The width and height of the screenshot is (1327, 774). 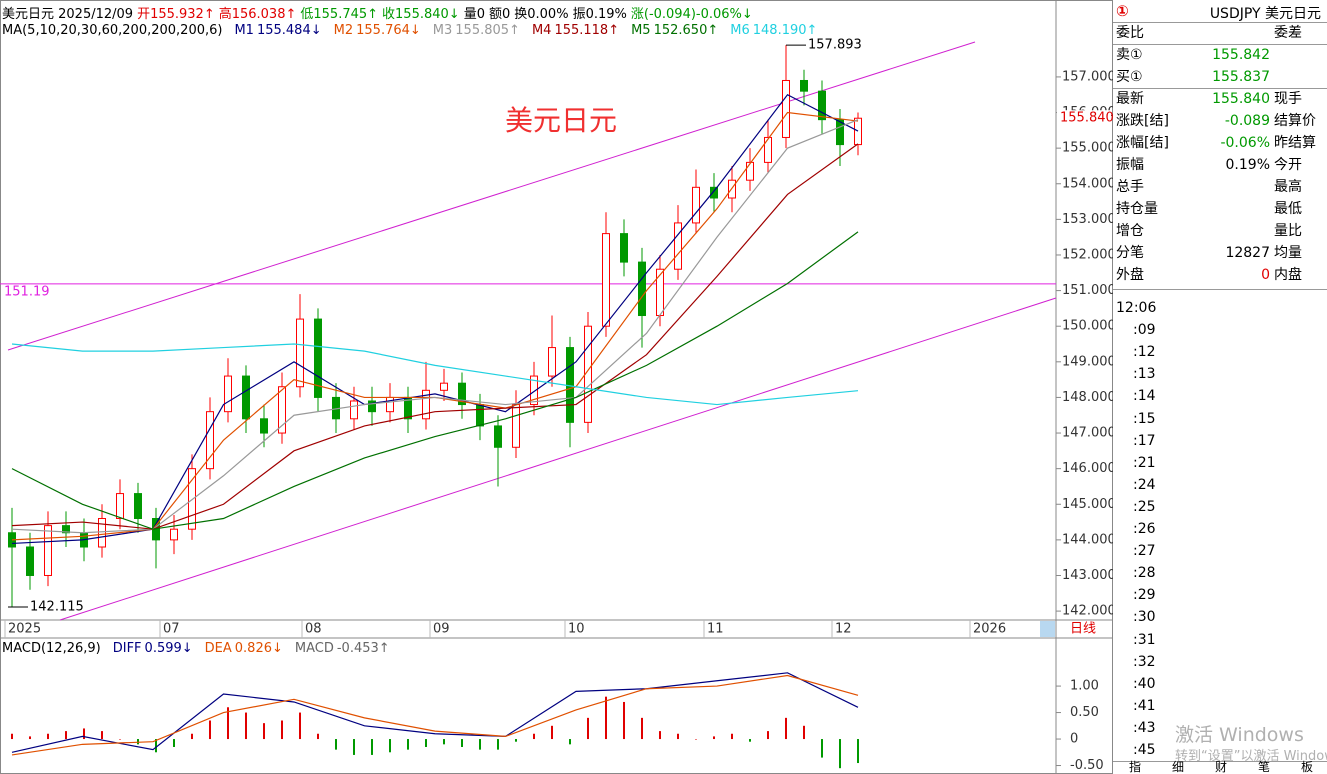 What do you see at coordinates (1087, 611) in the screenshot?
I see `y-tick-label: 142.000` at bounding box center [1087, 611].